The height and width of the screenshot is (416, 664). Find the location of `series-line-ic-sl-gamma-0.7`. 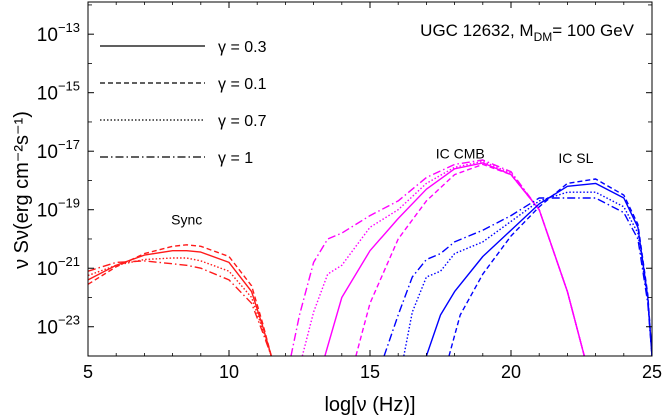

series-line-ic-sl-gamma-0.7 is located at coordinates (527, 273).